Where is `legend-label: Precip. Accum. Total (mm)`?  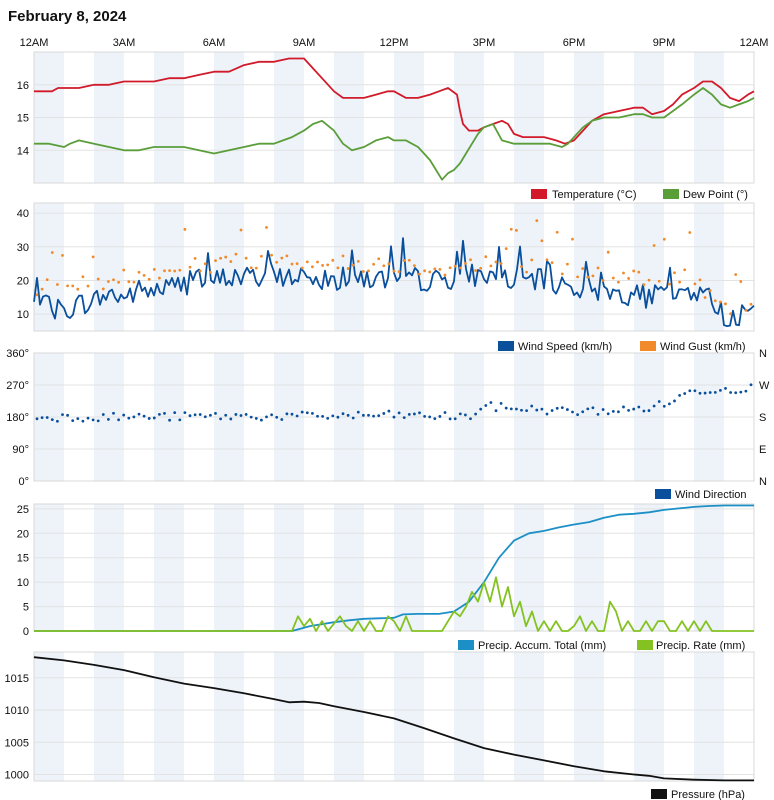 legend-label: Precip. Accum. Total (mm) is located at coordinates (542, 646).